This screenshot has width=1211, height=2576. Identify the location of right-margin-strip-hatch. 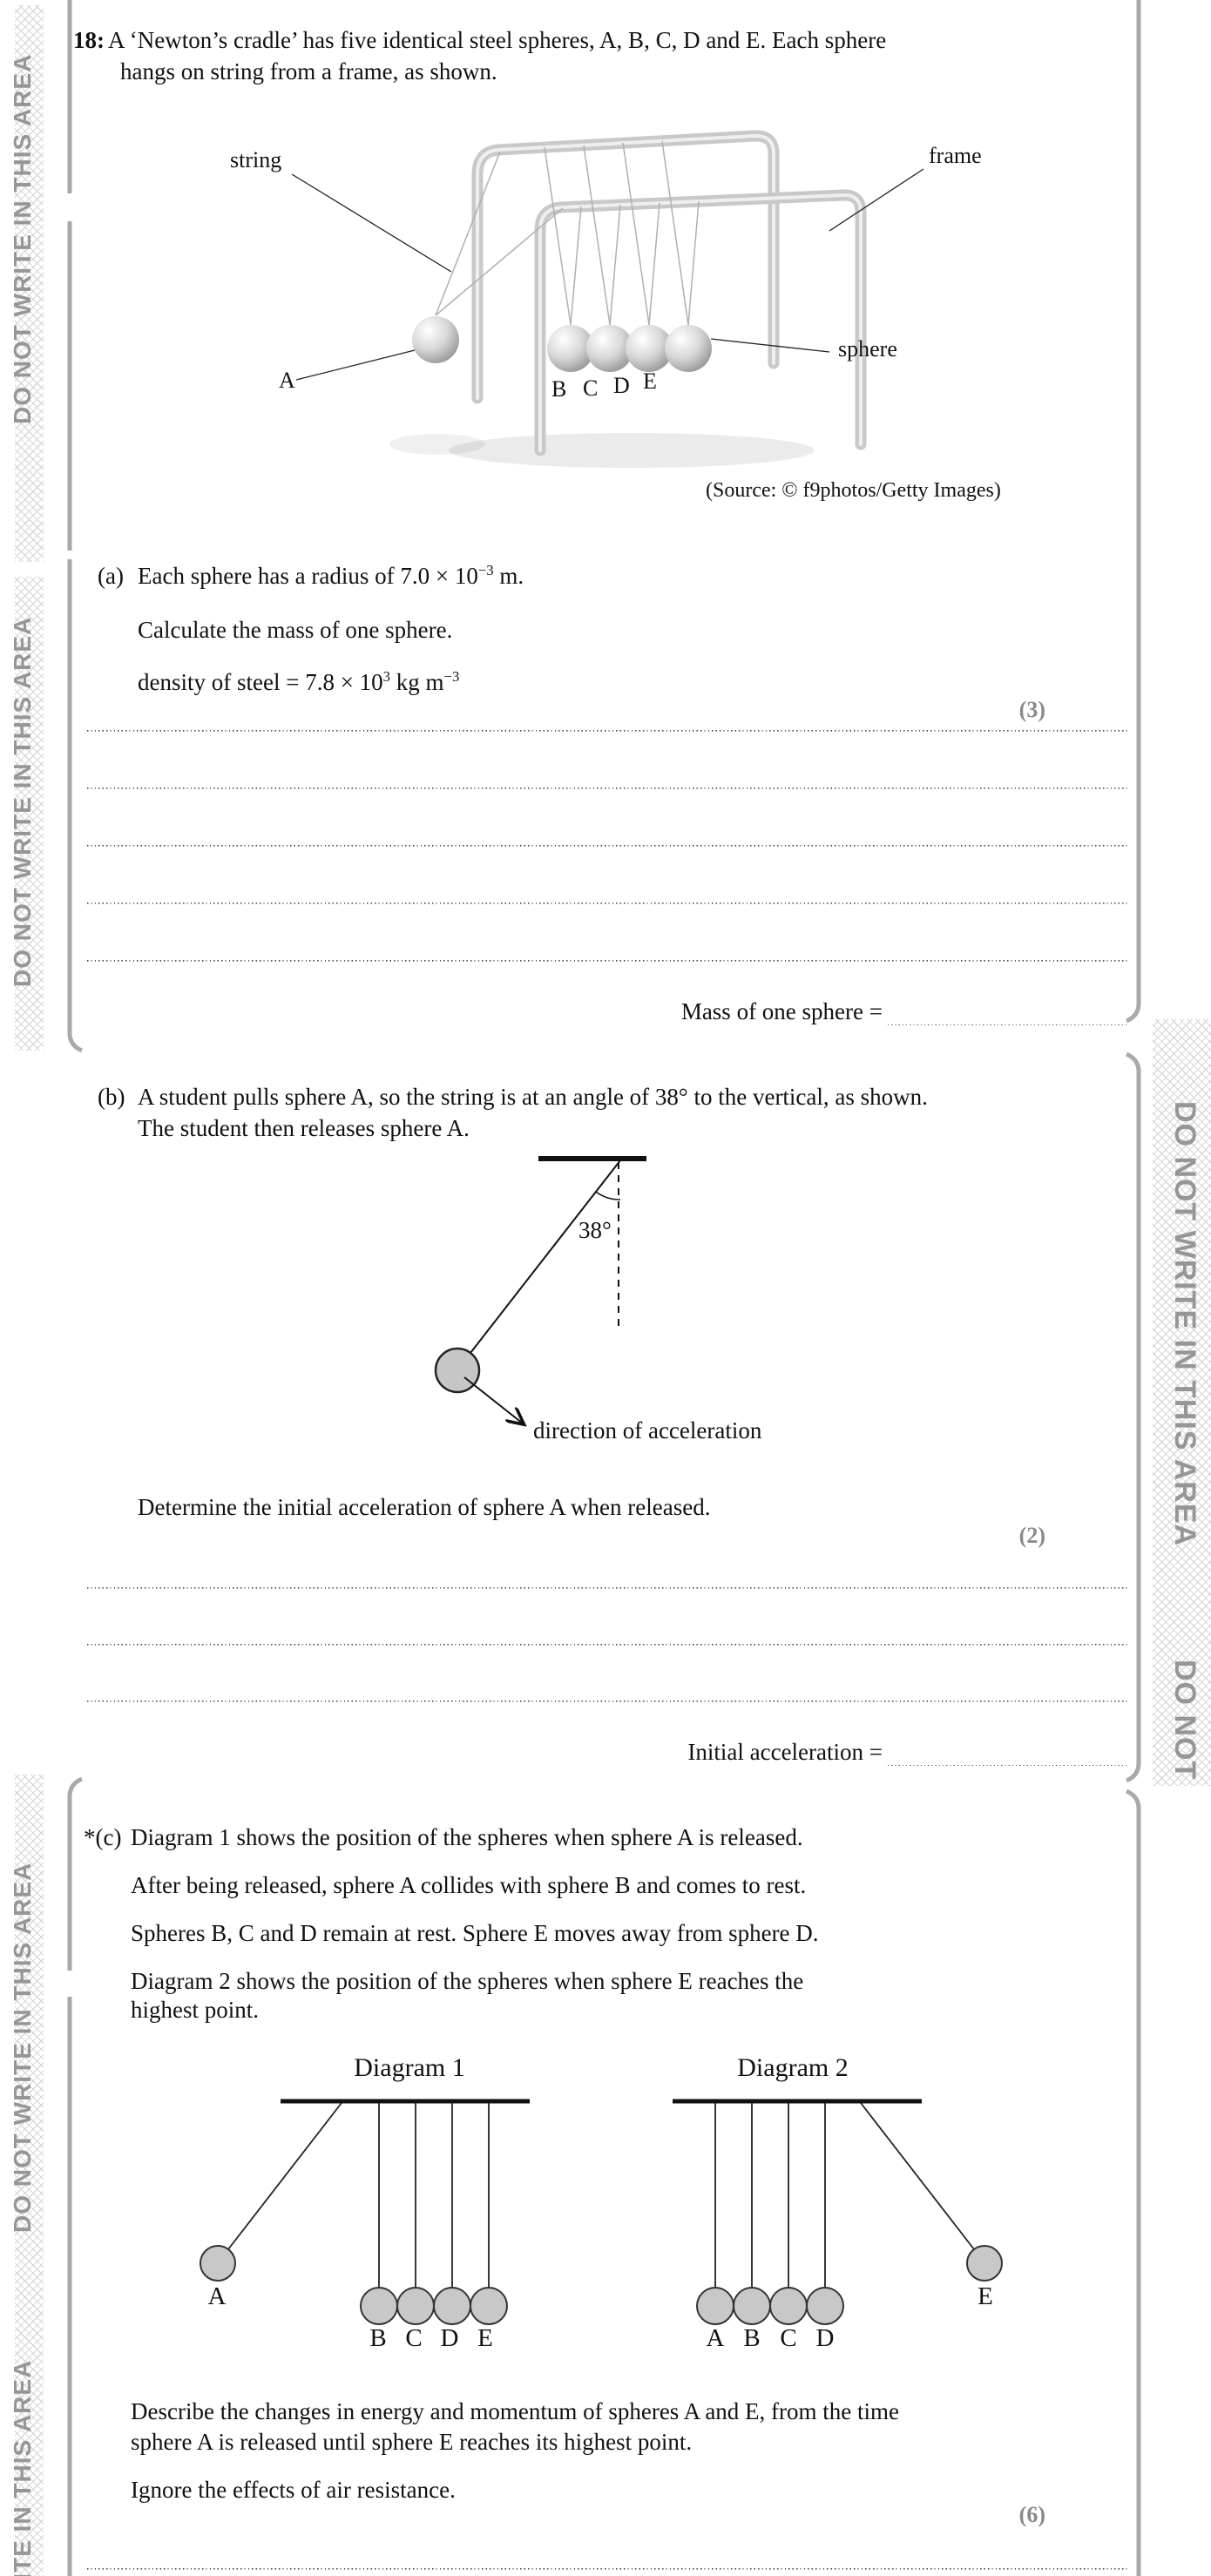
(1182, 1402).